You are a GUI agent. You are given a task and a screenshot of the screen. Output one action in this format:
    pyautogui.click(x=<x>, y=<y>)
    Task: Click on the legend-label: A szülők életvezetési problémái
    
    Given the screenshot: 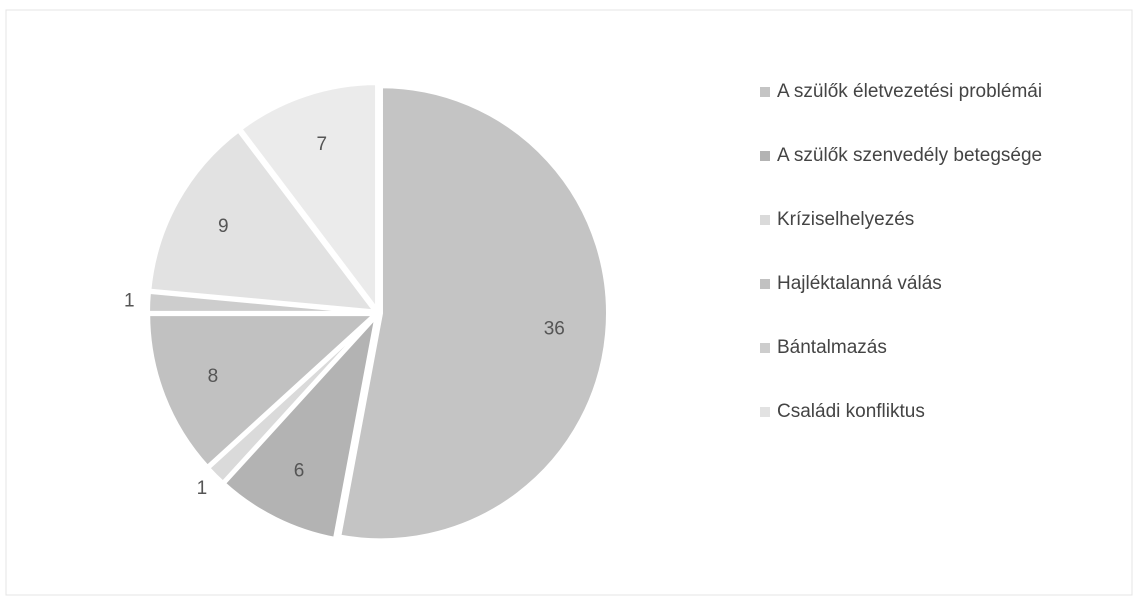 What is the action you would take?
    pyautogui.click(x=909, y=91)
    